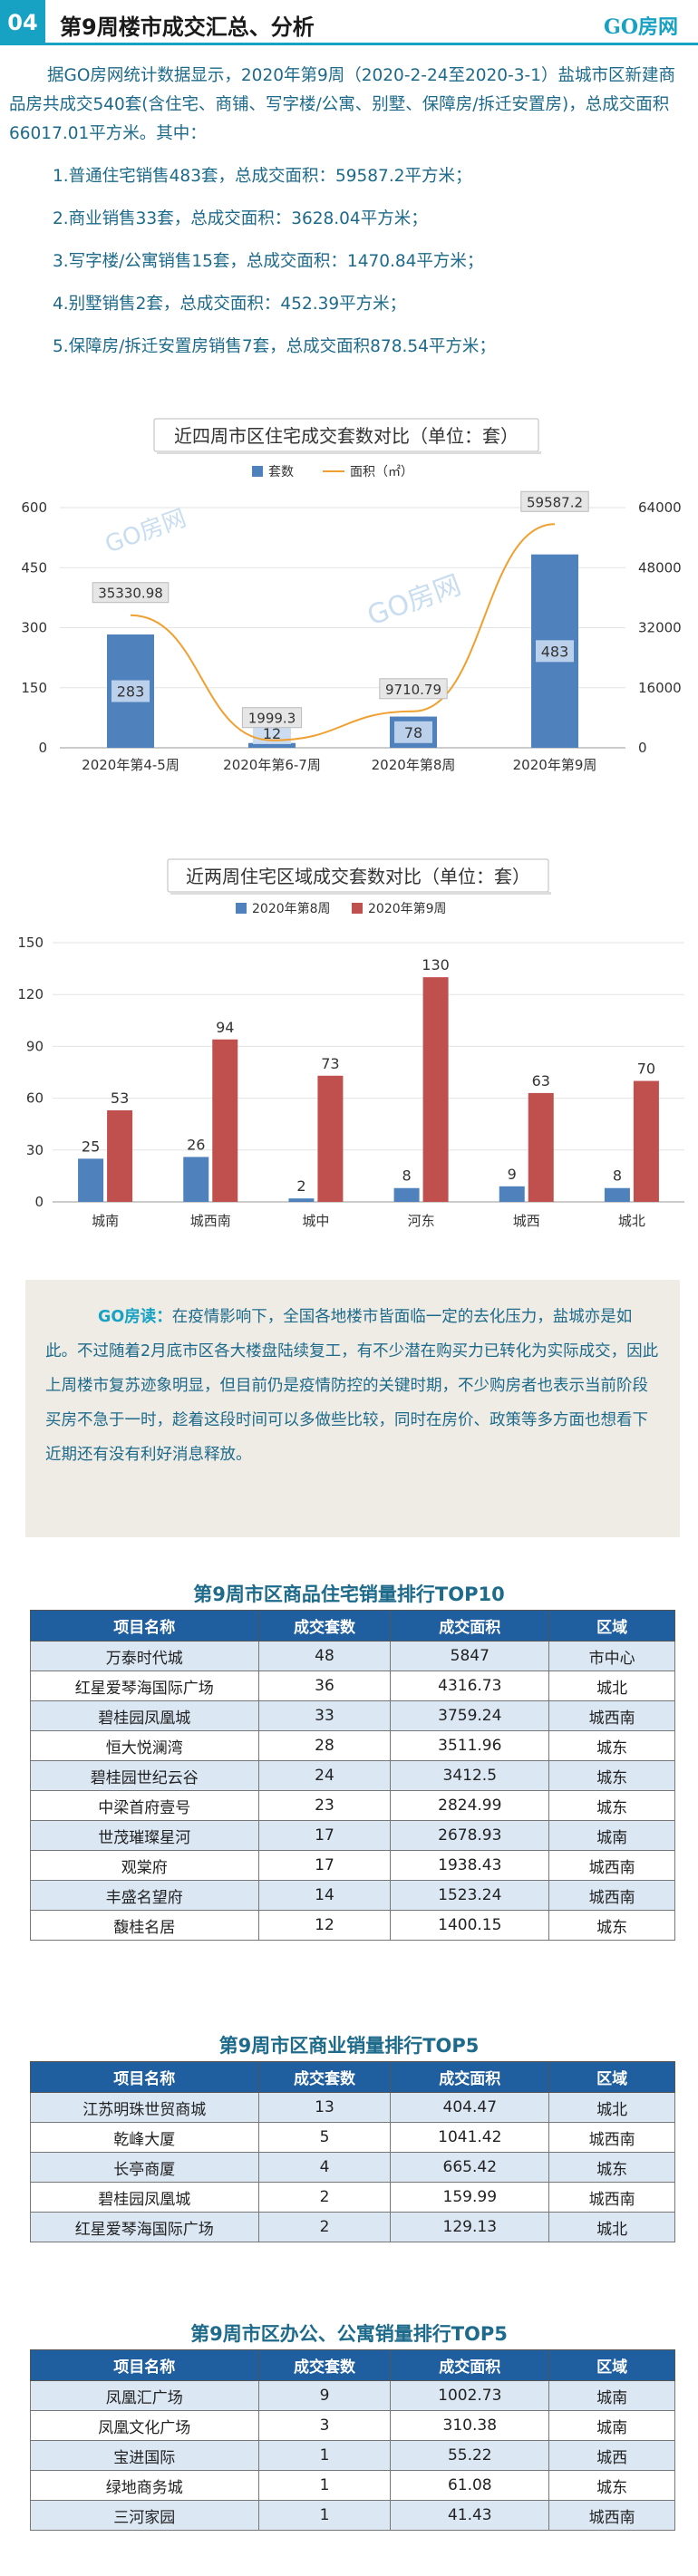 The height and width of the screenshot is (2576, 698). I want to click on bar-value-label: 9, so click(512, 1174).